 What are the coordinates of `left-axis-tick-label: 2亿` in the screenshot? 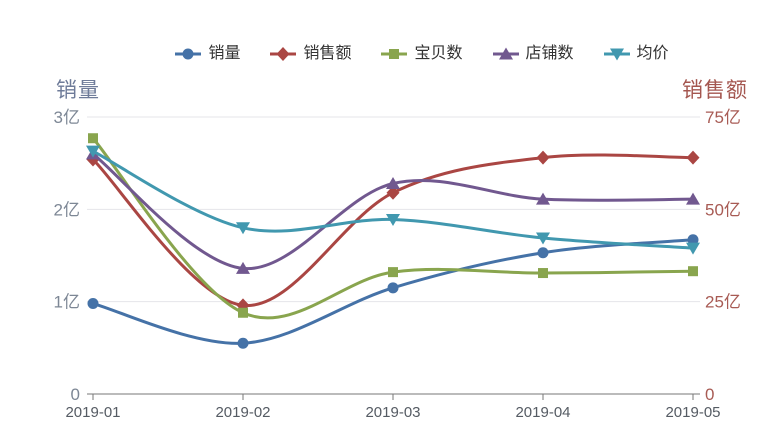 It's located at (67, 209).